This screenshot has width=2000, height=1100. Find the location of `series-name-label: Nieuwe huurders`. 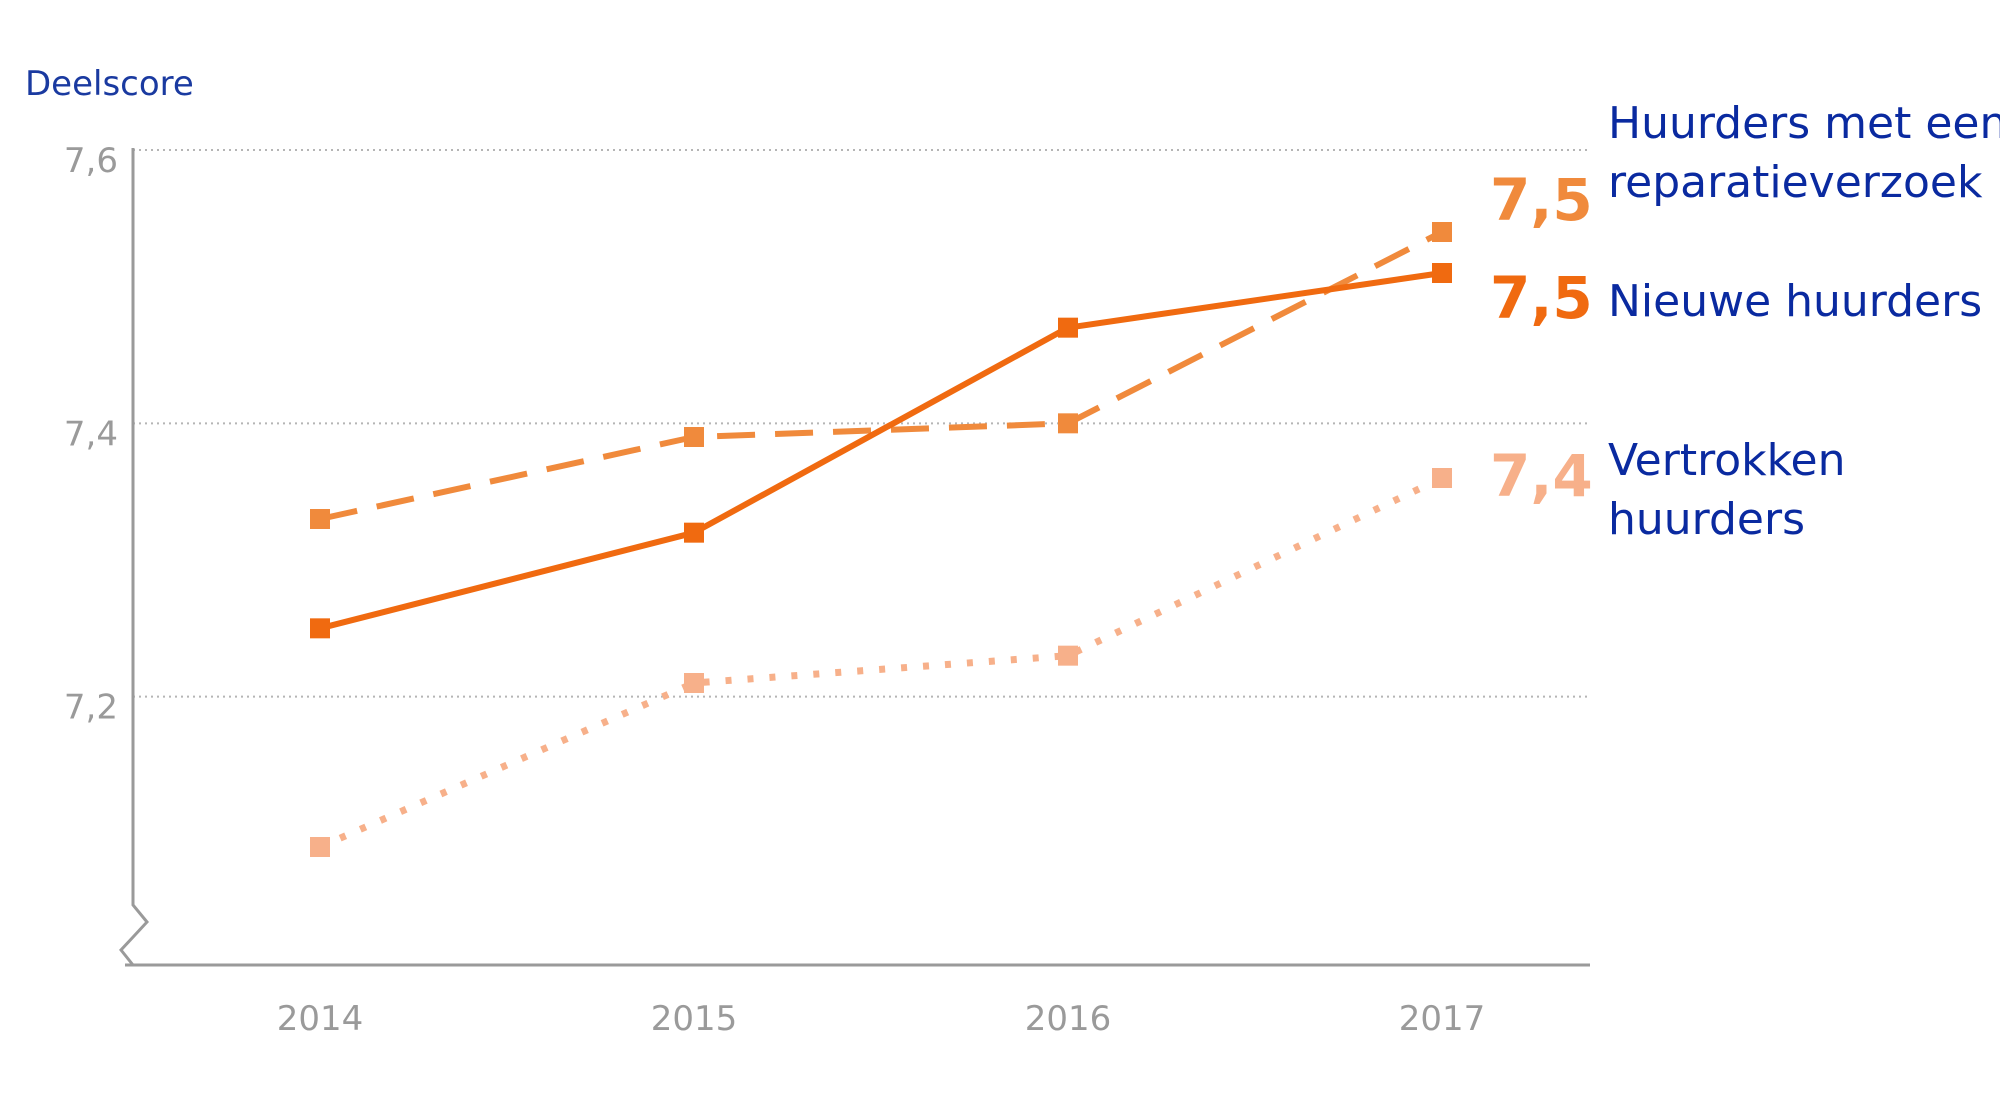

series-name-label: Nieuwe huurders is located at coordinates (1795, 301).